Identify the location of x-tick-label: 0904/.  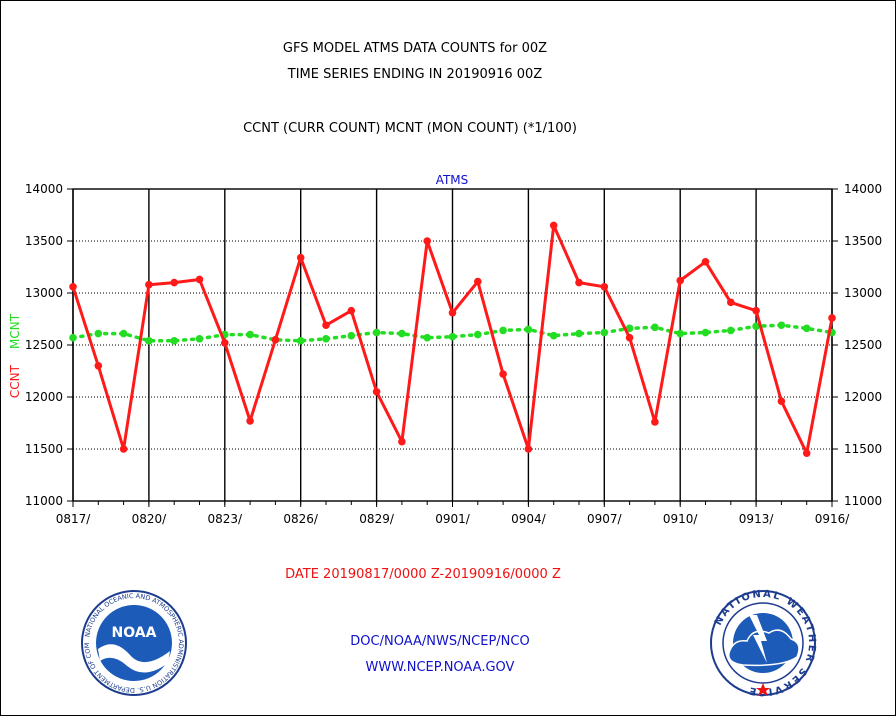
(529, 519).